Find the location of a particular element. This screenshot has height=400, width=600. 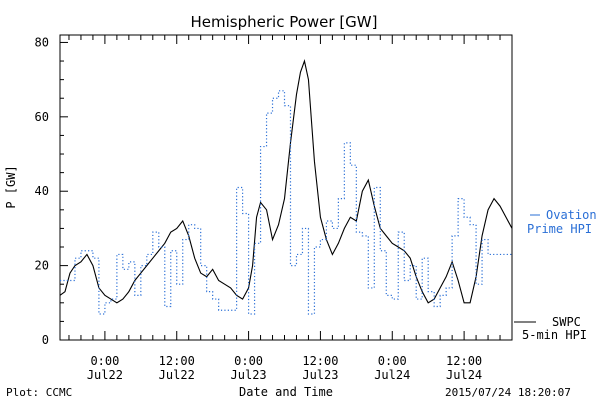

y-tick-label: 20 is located at coordinates (42, 266).